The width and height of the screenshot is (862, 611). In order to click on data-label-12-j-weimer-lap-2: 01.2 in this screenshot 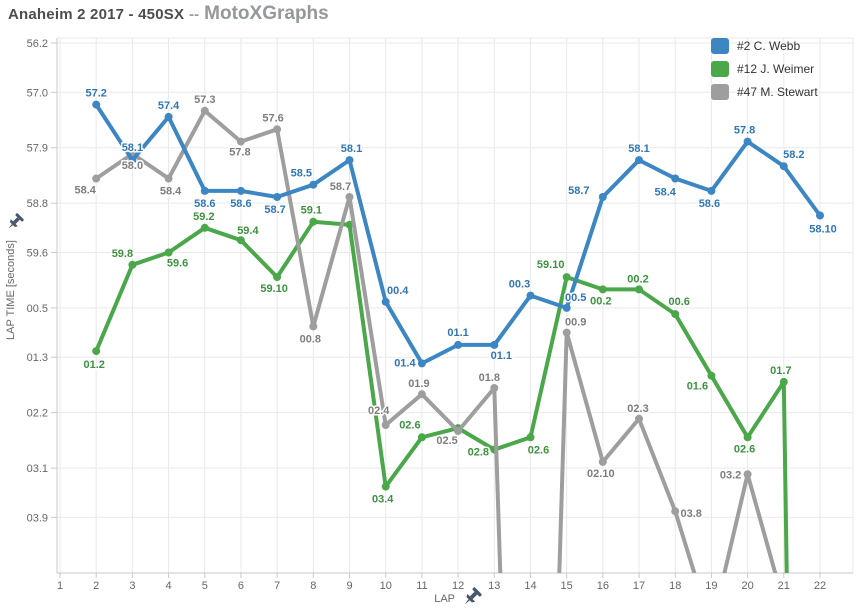, I will do `click(93, 365)`.